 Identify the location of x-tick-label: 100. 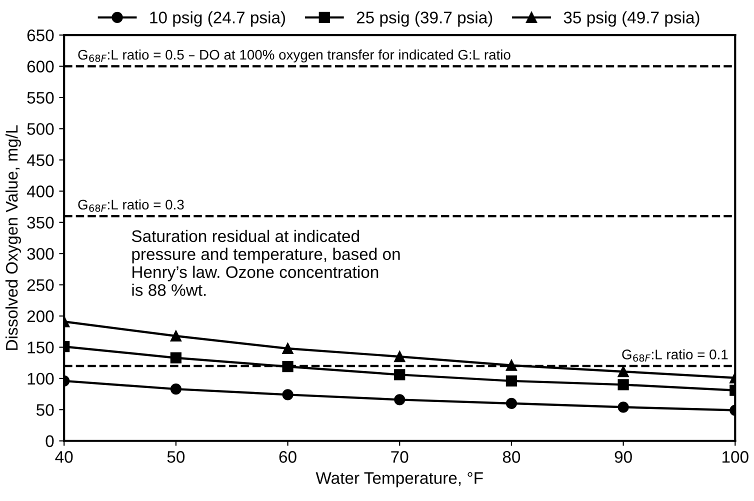
(735, 457).